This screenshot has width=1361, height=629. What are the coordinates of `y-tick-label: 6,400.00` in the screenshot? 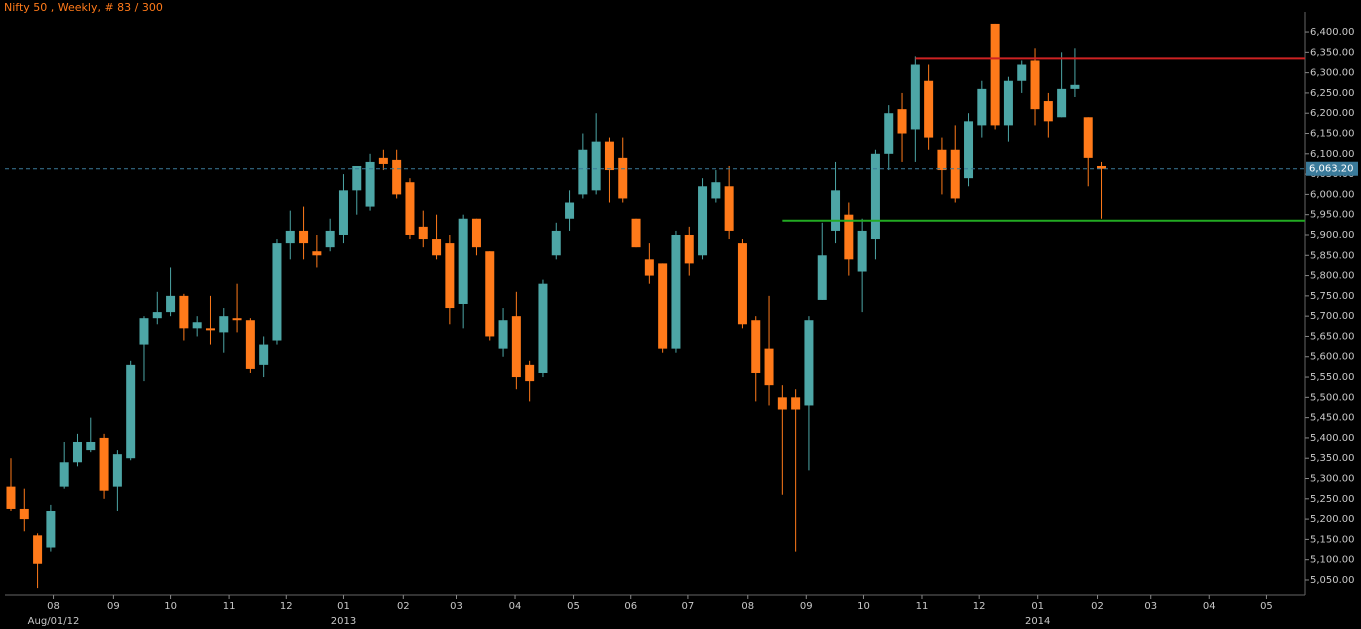 It's located at (1332, 32).